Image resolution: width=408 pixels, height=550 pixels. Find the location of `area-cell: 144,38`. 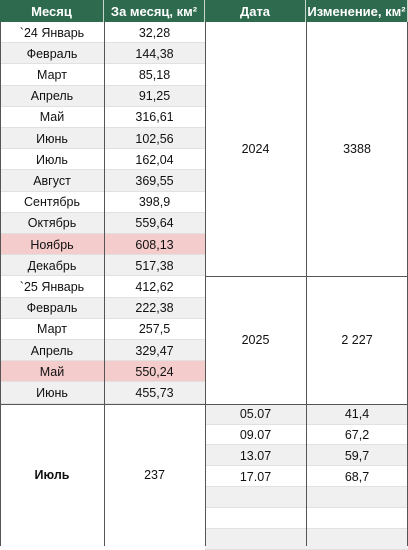

area-cell: 144,38 is located at coordinates (154, 54).